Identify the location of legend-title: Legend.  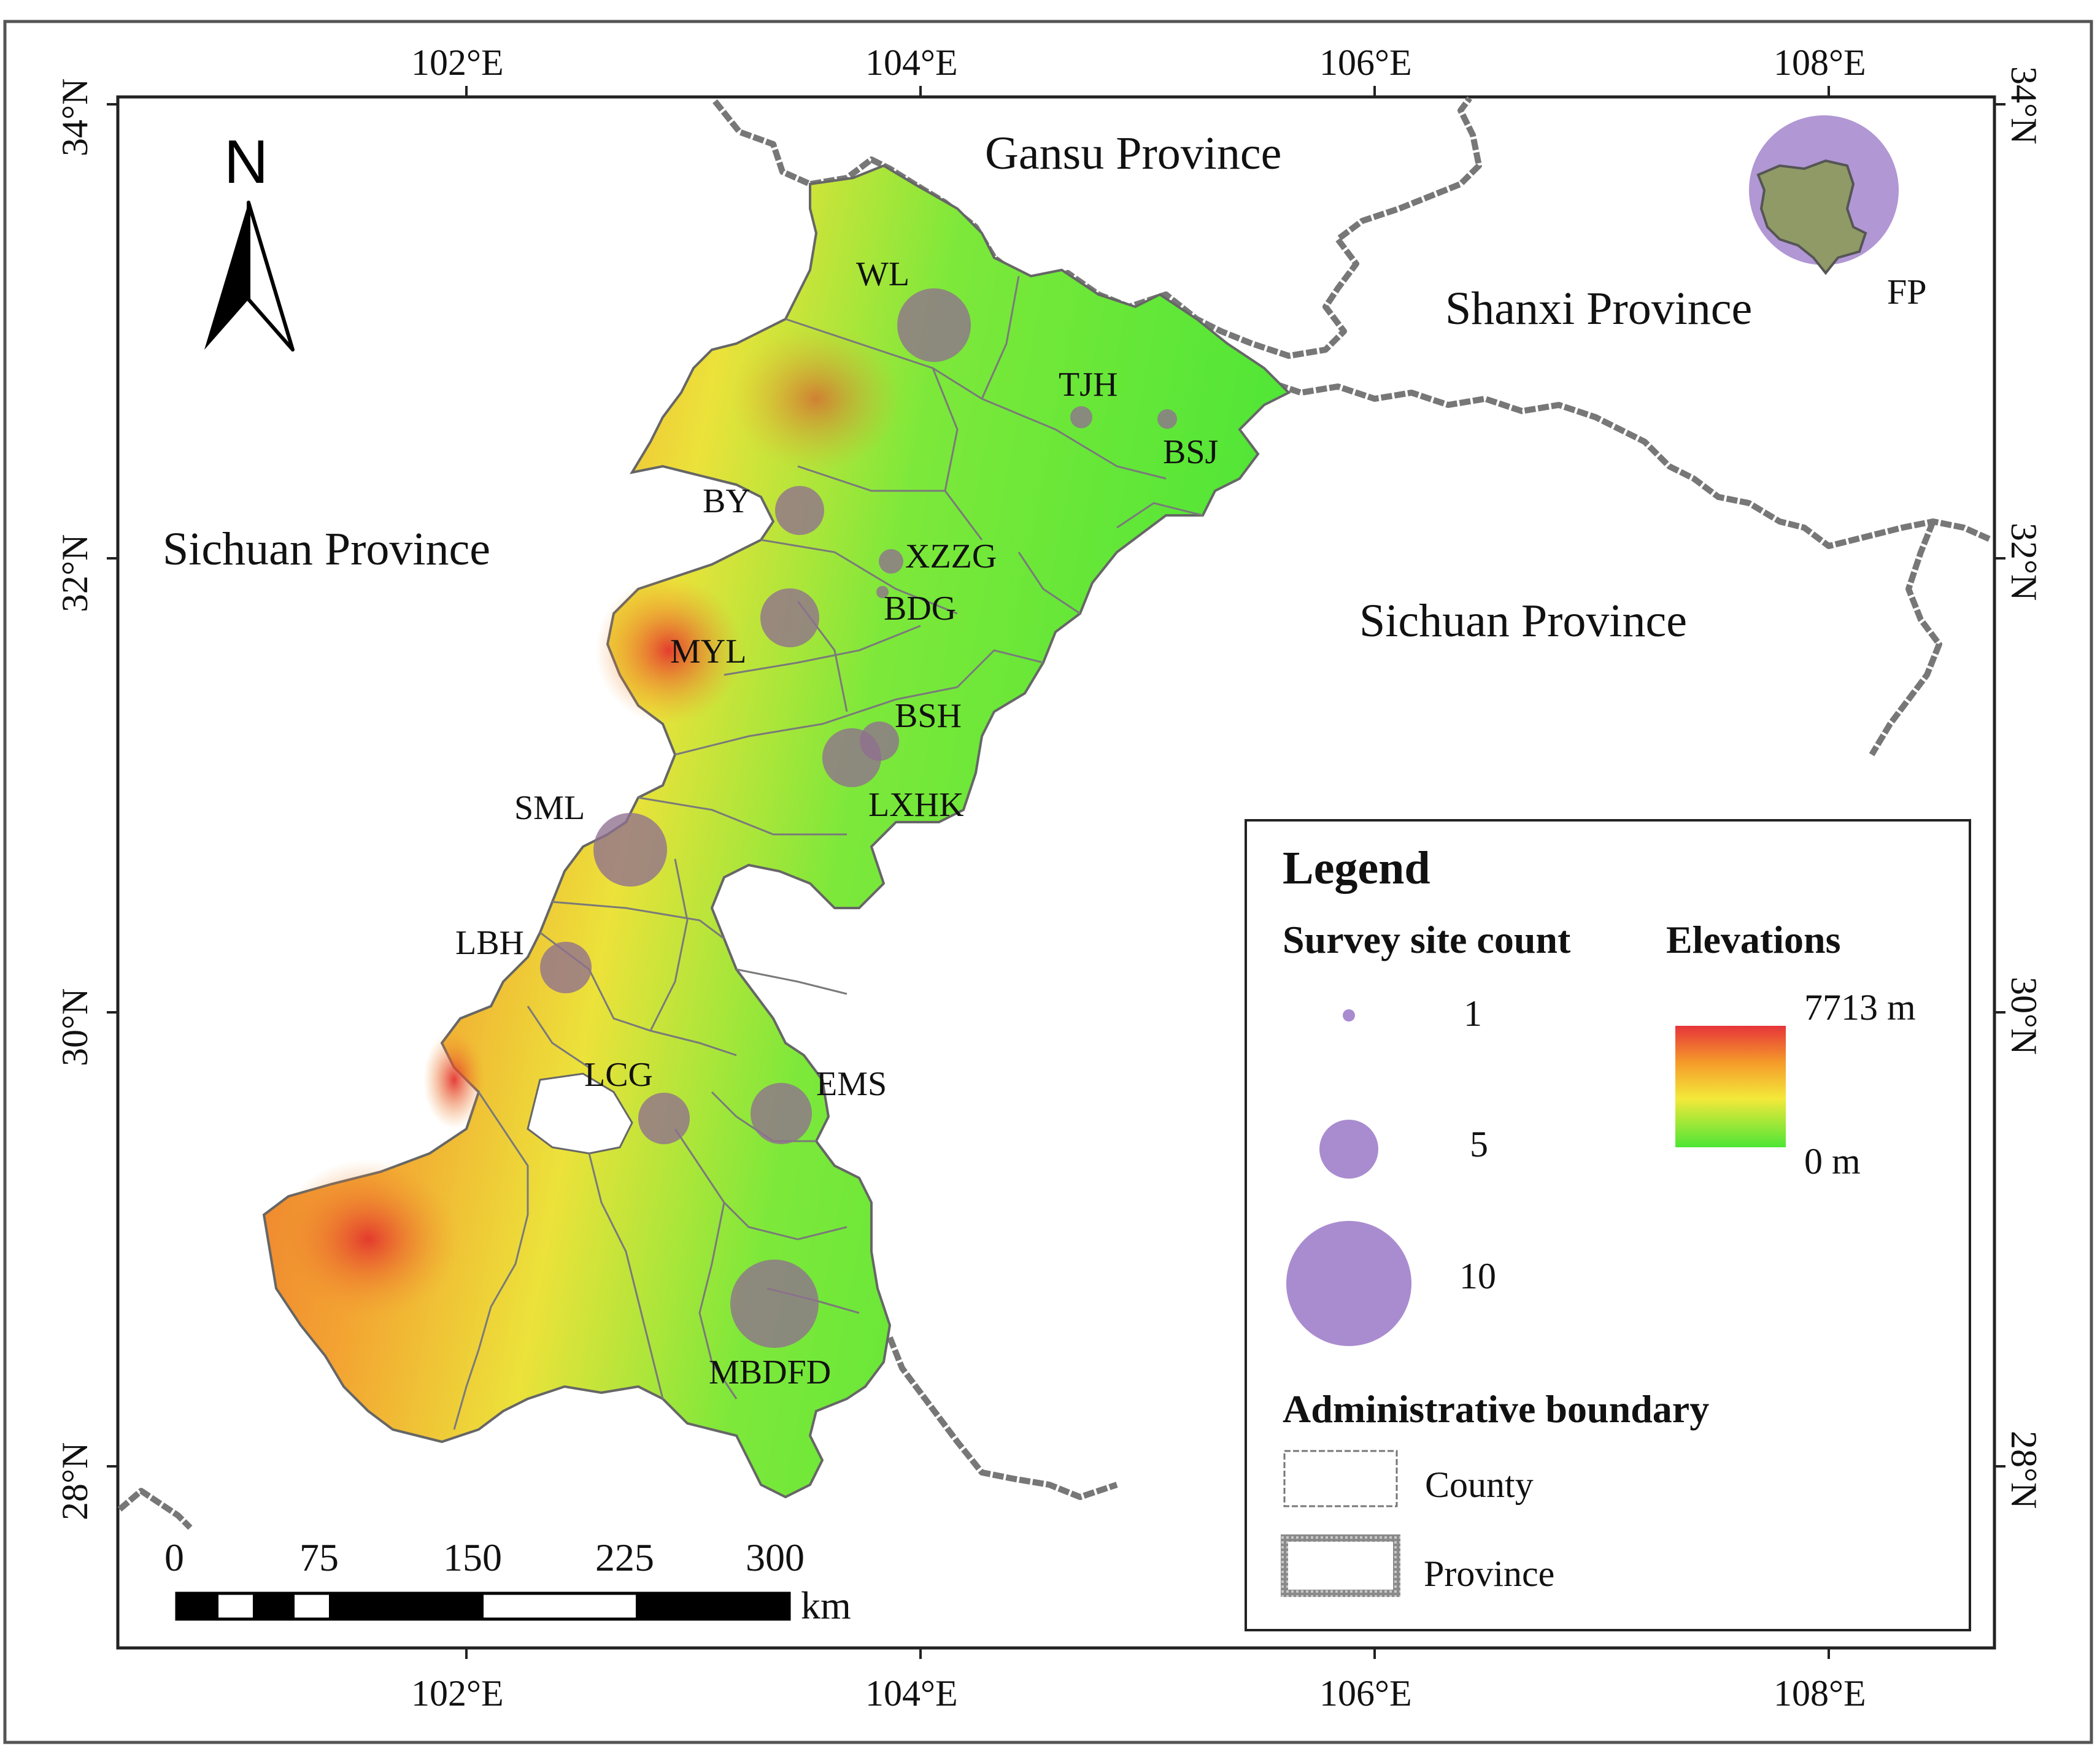
(1356, 868).